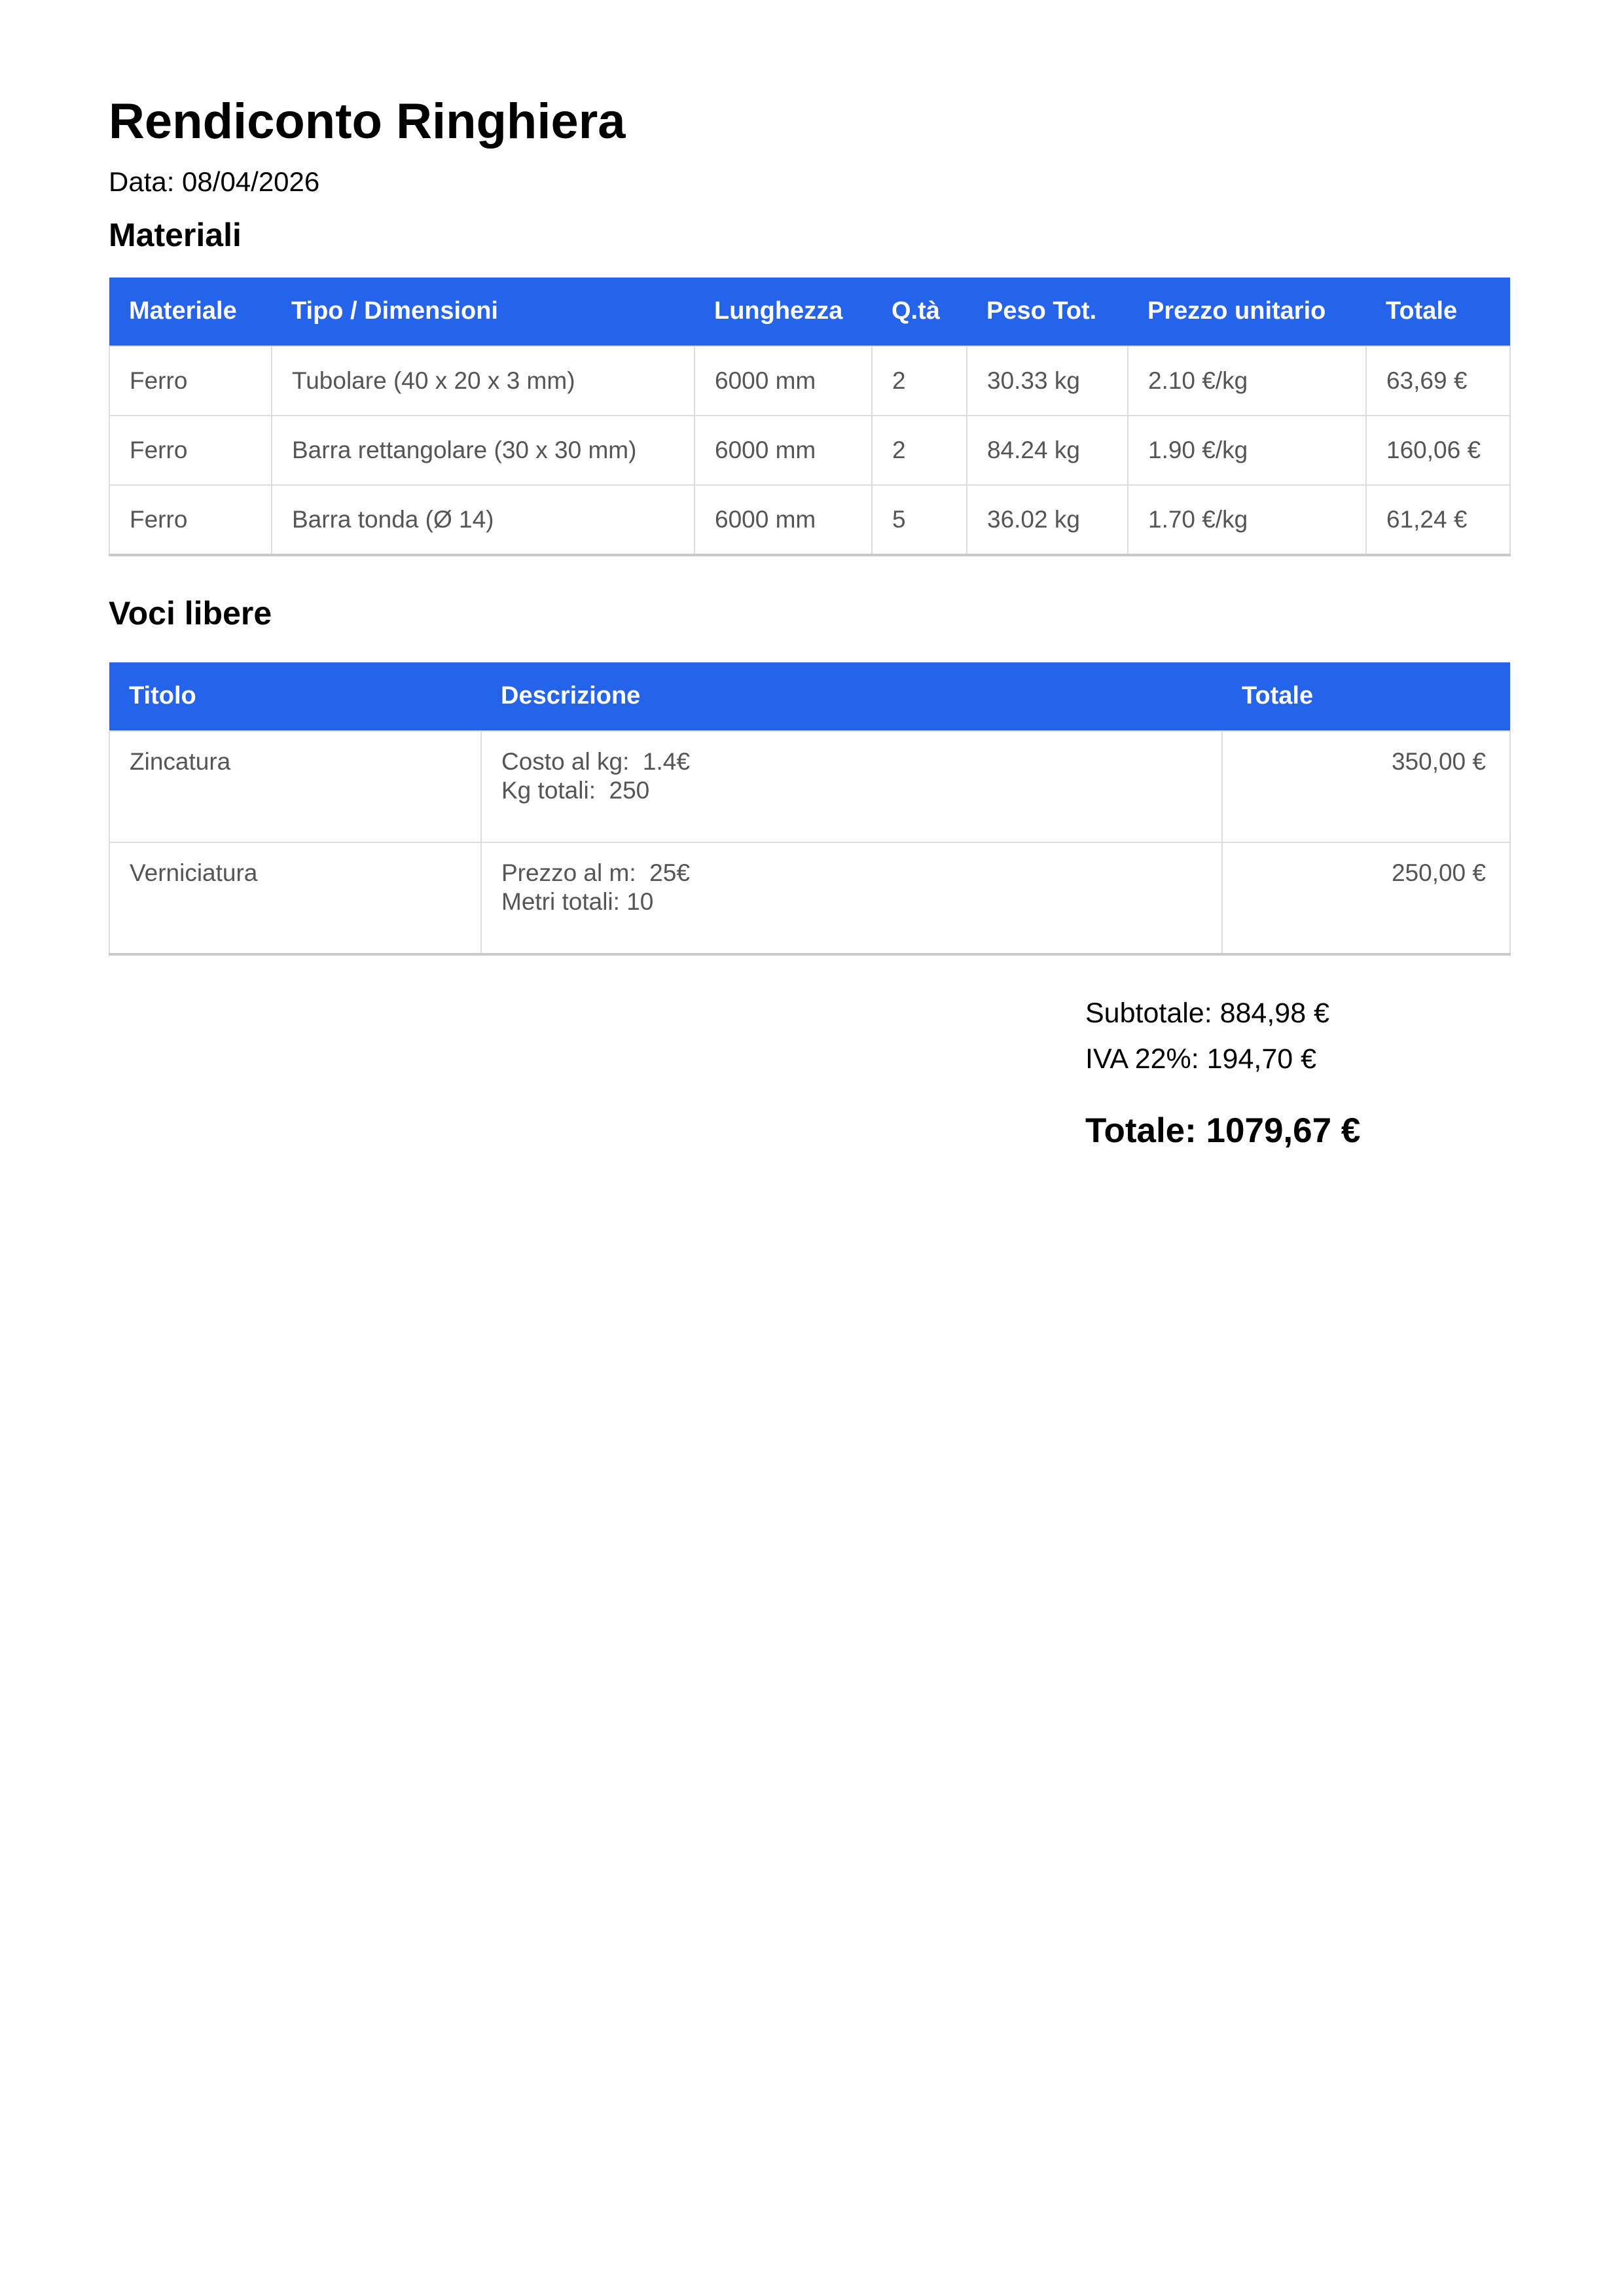 The width and height of the screenshot is (1624, 2296). What do you see at coordinates (1247, 380) in the screenshot?
I see `cell-prezzo-unitario: 2.10 €/kg` at bounding box center [1247, 380].